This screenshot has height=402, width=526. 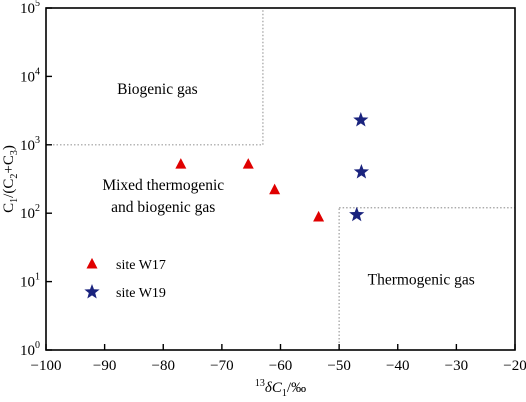 What do you see at coordinates (397, 366) in the screenshot?
I see `x-tick-label: −40` at bounding box center [397, 366].